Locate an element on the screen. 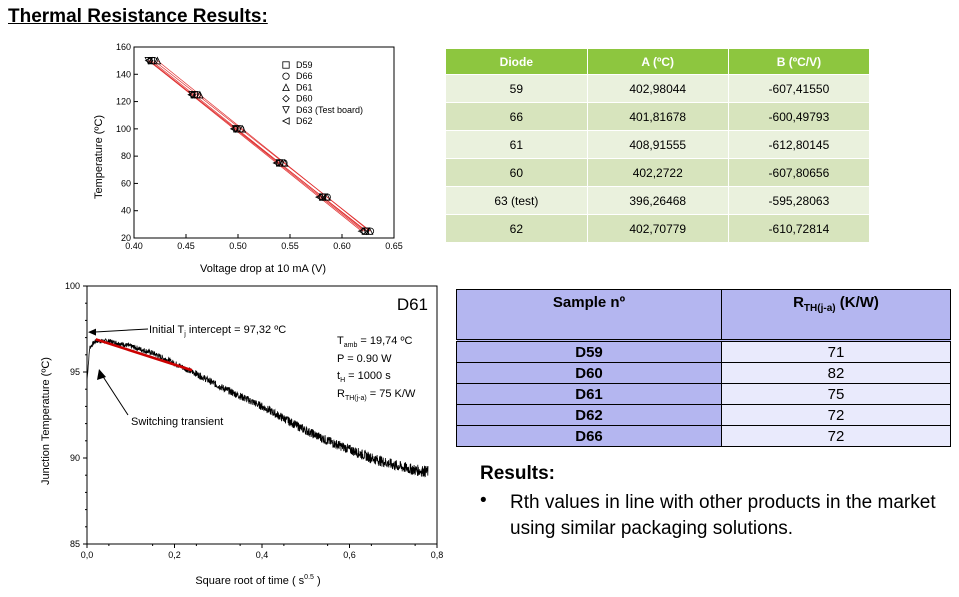  rth-table-row: D59 71 is located at coordinates (703, 351).